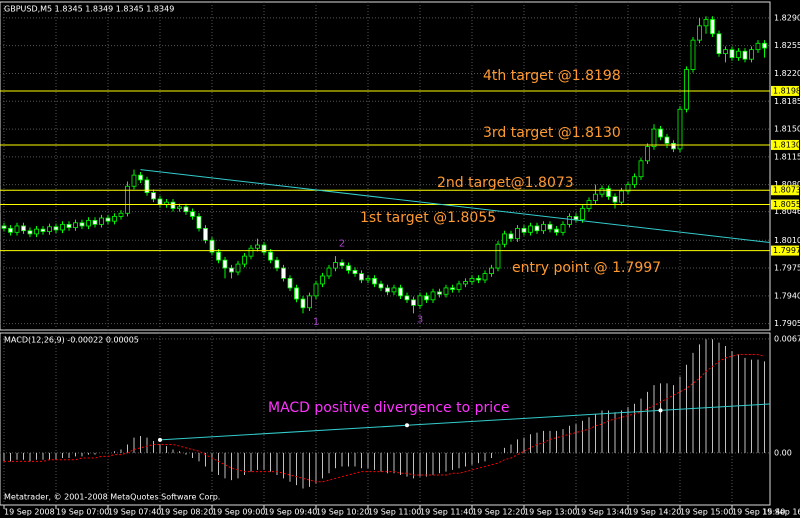 The height and width of the screenshot is (518, 800). Describe the element at coordinates (552, 76) in the screenshot. I see `target-annotation: 4th target @1.8198` at that location.